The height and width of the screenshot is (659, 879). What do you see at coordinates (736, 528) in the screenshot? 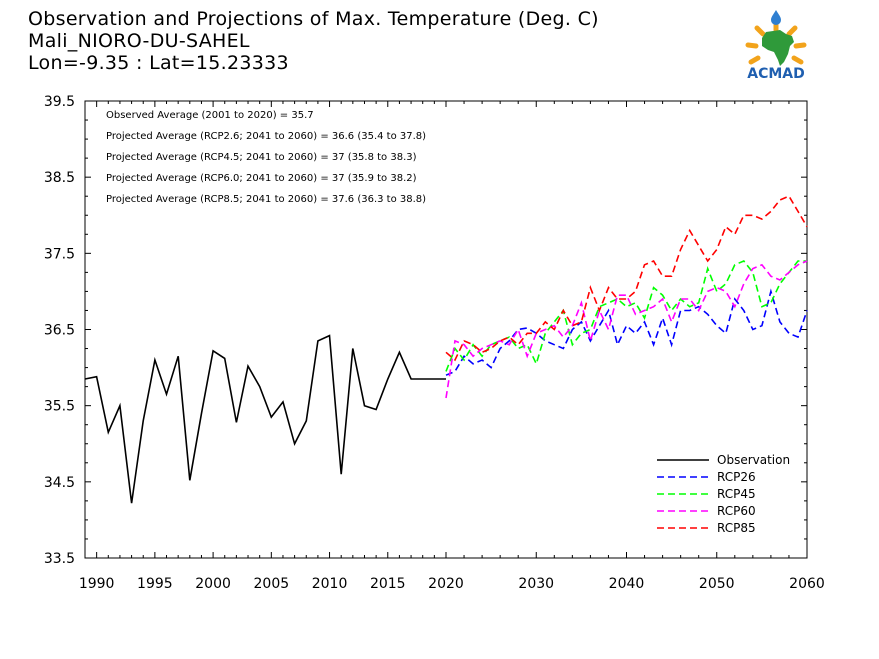
I see `legend-label-rcp85: RCP85` at bounding box center [736, 528].